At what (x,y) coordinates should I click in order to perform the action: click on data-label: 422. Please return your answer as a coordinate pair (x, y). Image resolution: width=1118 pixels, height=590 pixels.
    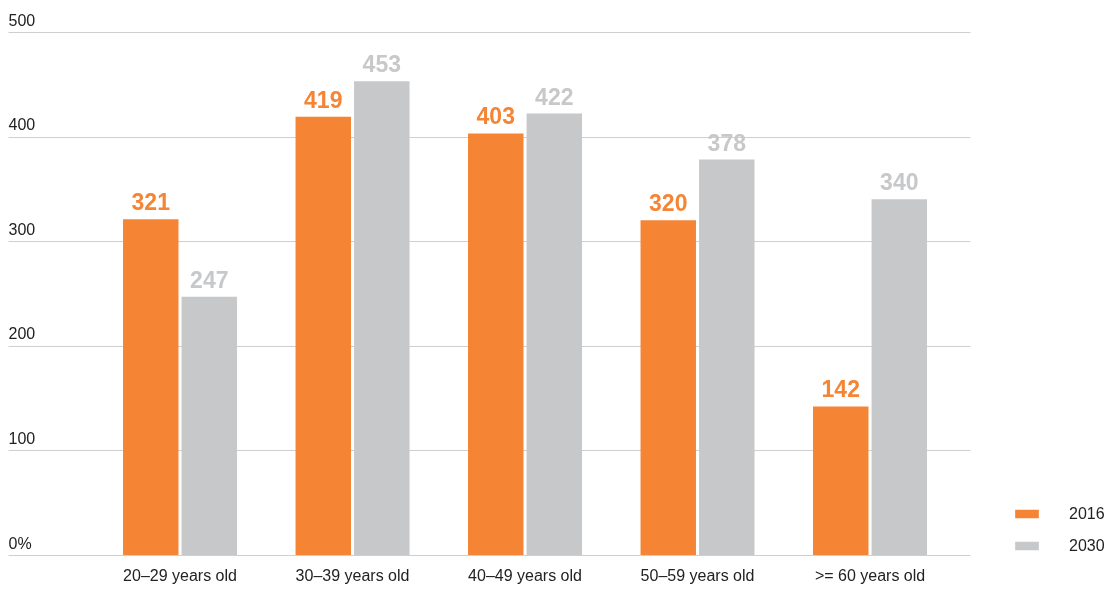
    Looking at the image, I should click on (554, 96).